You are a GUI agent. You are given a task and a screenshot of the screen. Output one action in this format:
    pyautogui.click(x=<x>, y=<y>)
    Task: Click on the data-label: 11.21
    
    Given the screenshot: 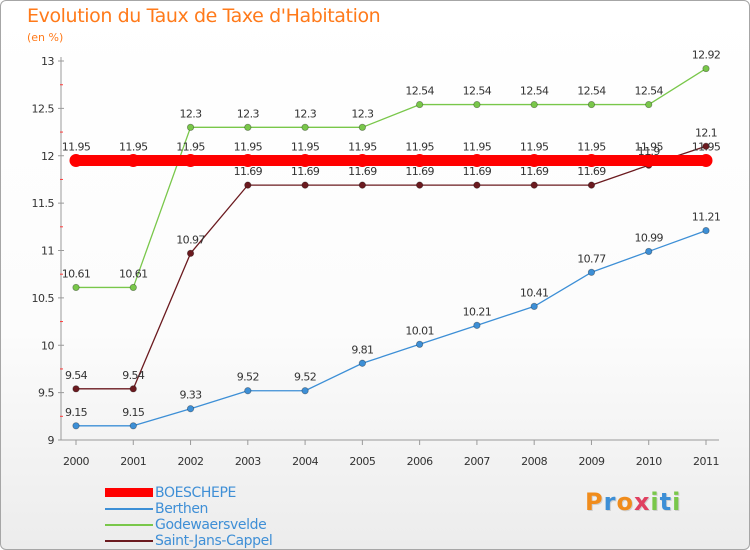 What is the action you would take?
    pyautogui.click(x=706, y=217)
    